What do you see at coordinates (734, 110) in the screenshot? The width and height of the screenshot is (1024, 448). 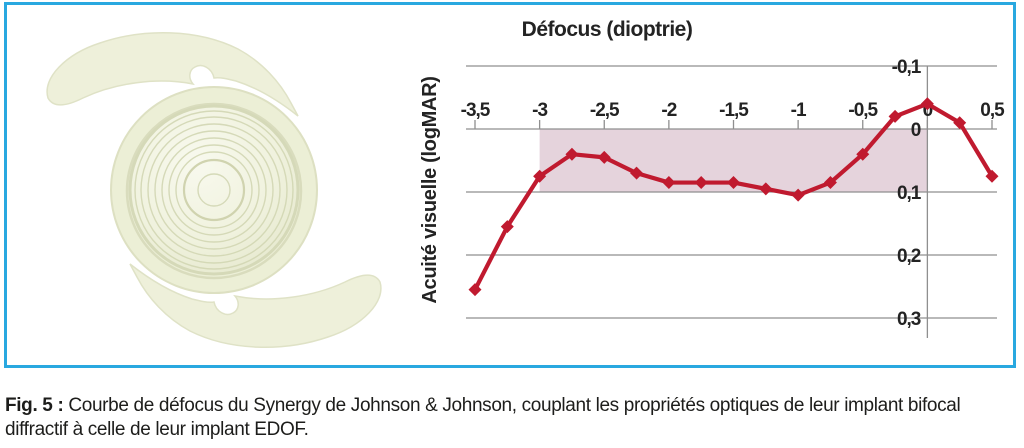 I see `x-tick-label: -1,5` at bounding box center [734, 110].